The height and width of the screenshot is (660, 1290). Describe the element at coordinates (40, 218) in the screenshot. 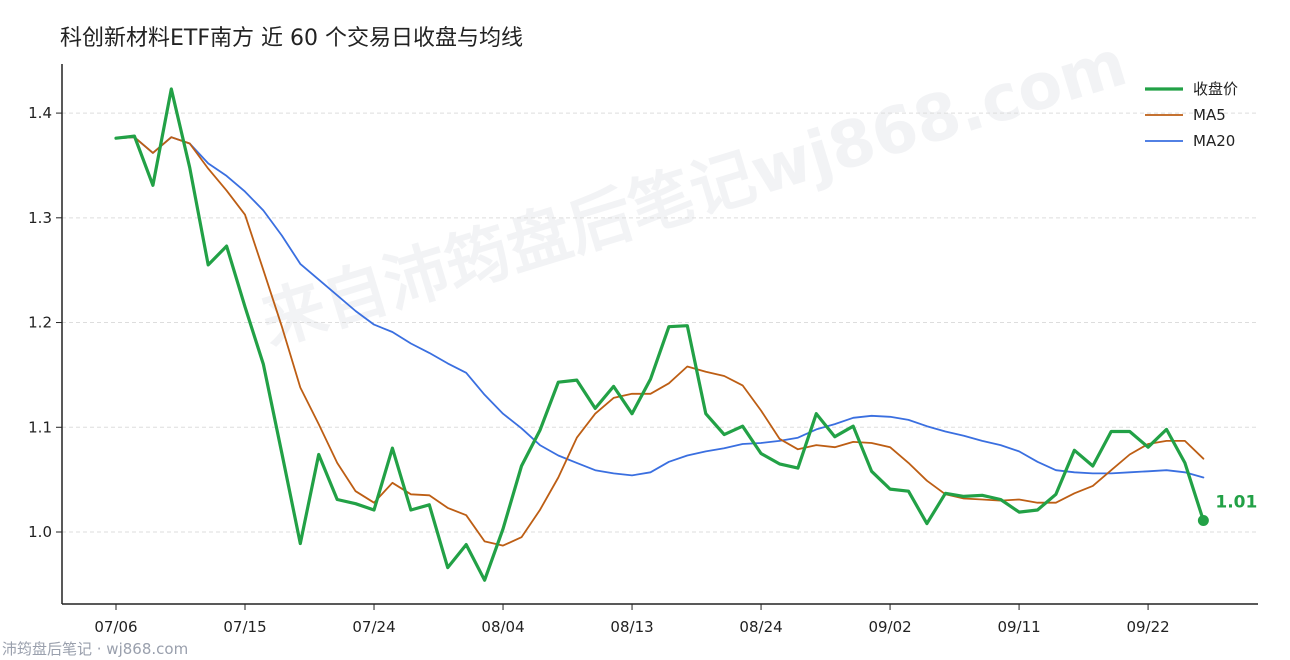

I see `y-tick-label: 1.3` at that location.